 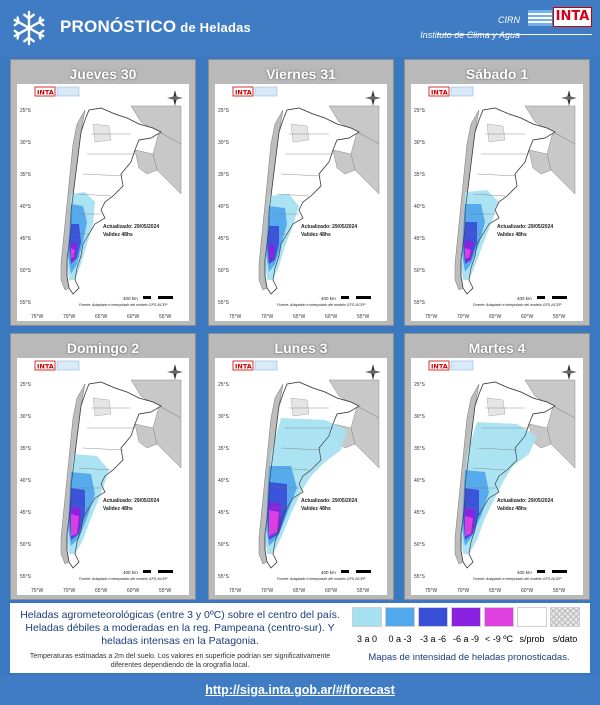 What do you see at coordinates (565, 639) in the screenshot?
I see `legend-label: s/dato` at bounding box center [565, 639].